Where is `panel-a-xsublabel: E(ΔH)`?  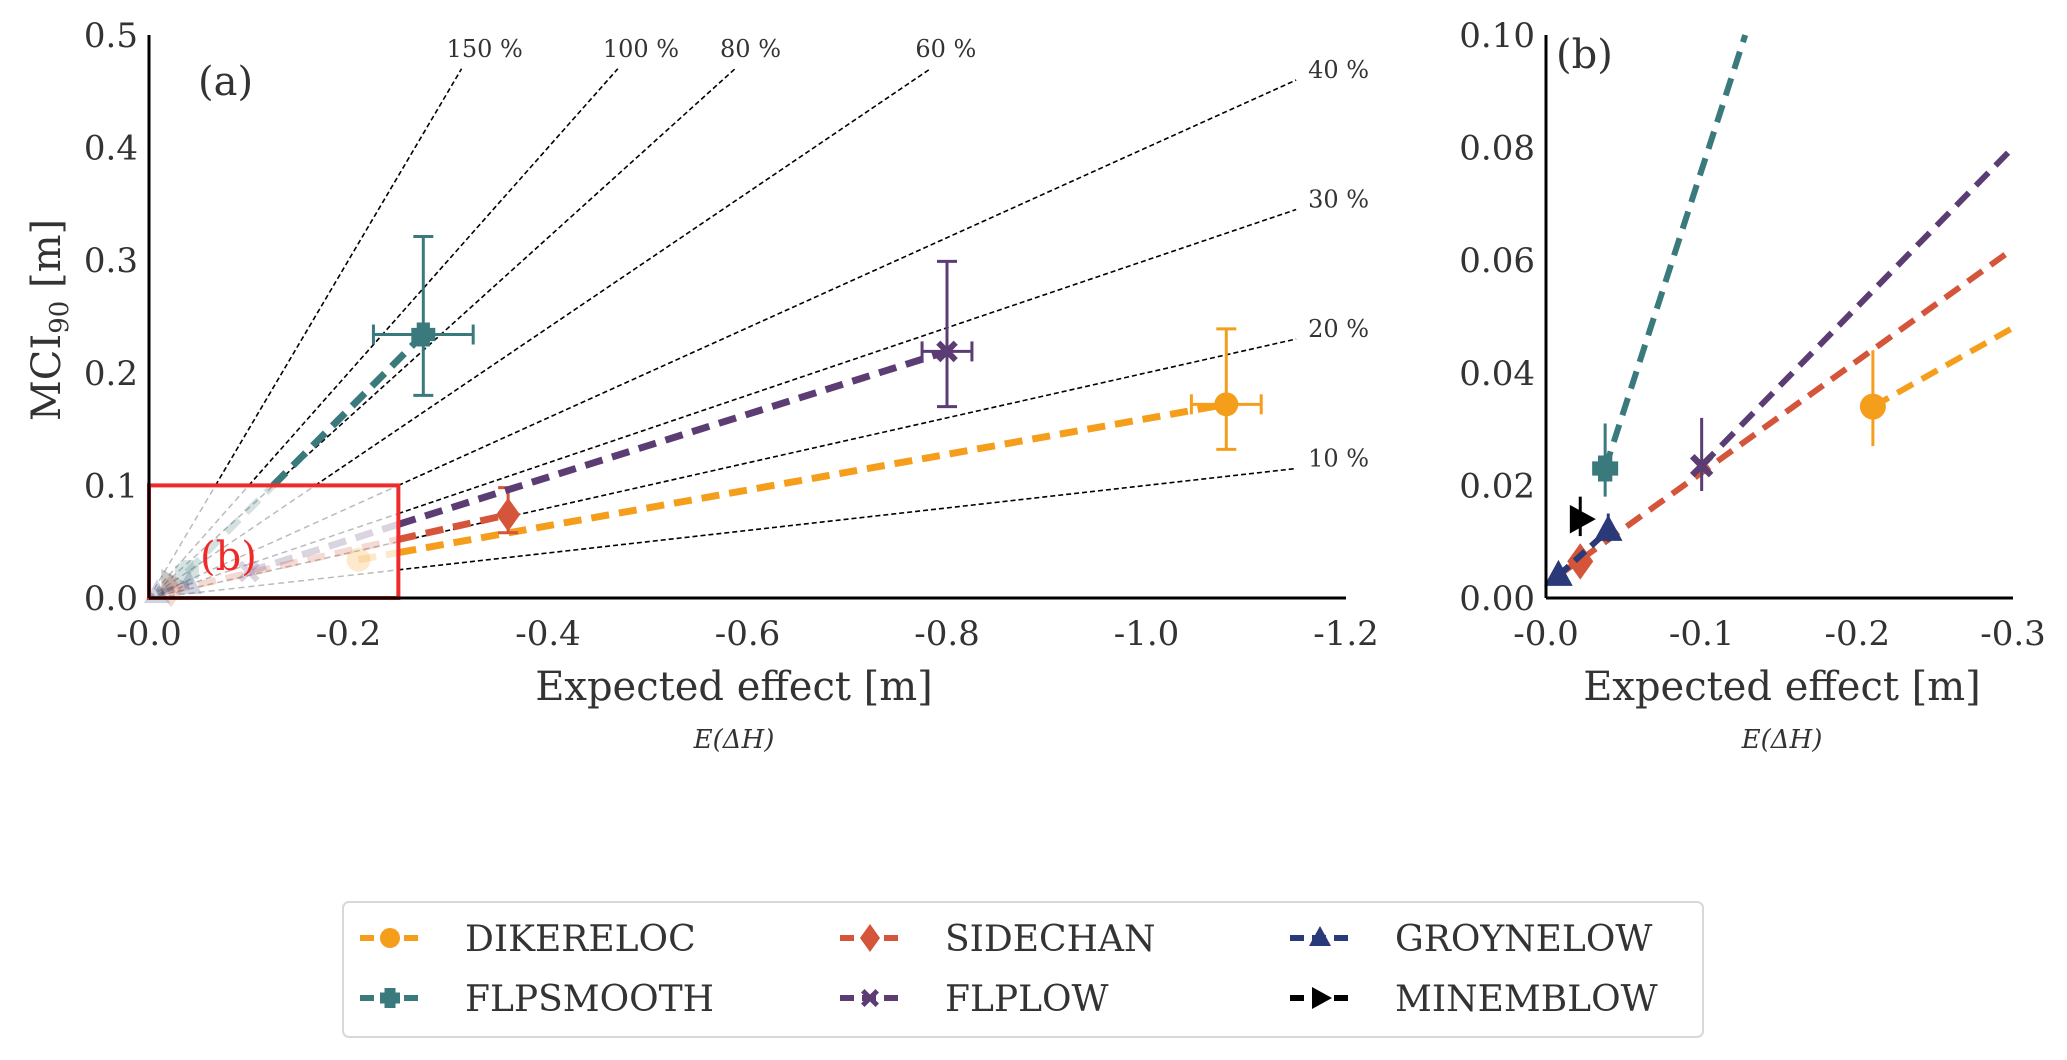 panel-a-xsublabel: E(ΔH) is located at coordinates (734, 740).